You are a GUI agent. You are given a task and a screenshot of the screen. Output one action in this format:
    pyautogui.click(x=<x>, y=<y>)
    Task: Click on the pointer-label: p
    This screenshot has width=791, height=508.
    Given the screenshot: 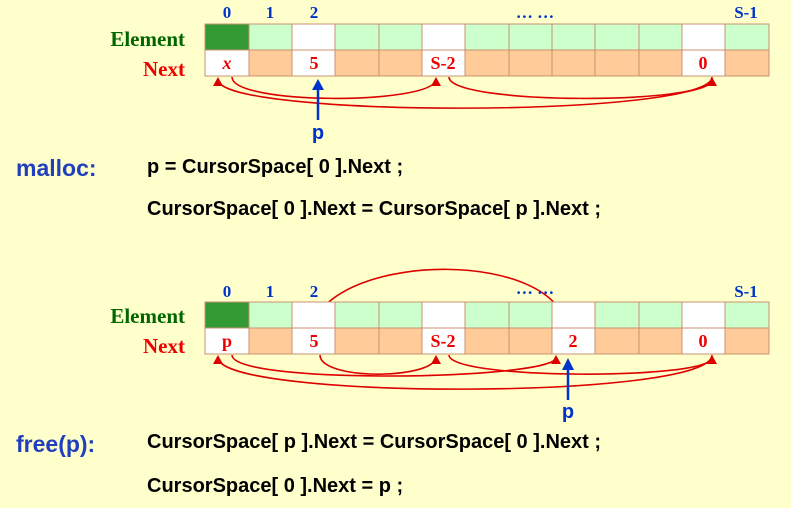 What is the action you would take?
    pyautogui.click(x=318, y=133)
    